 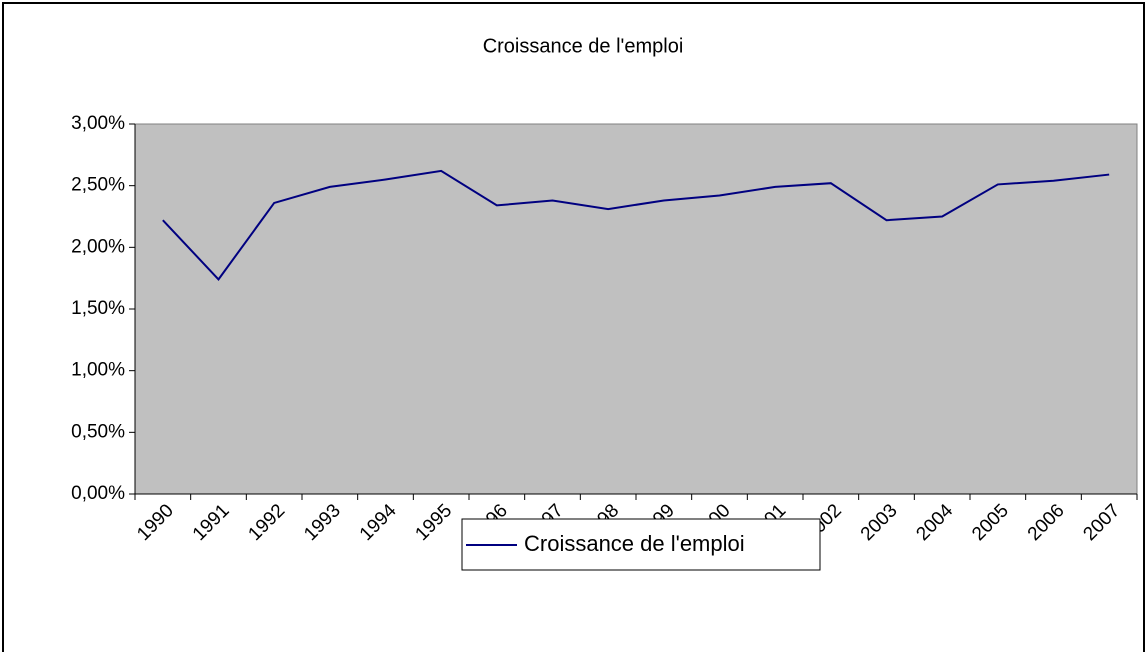 What do you see at coordinates (583, 46) in the screenshot?
I see `chart-title: Croissance de l'emploi` at bounding box center [583, 46].